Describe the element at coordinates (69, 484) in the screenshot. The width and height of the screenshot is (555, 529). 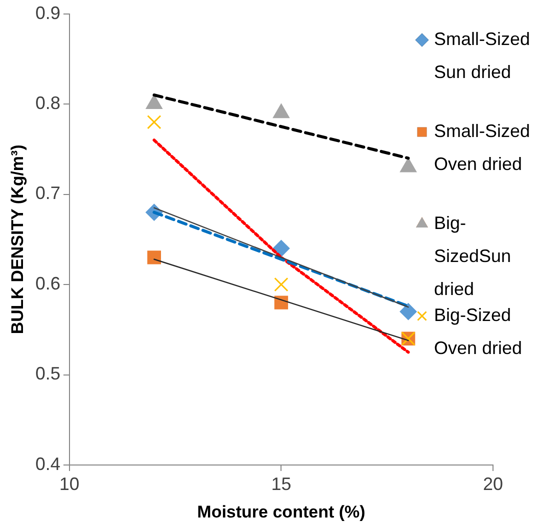
I see `x-tick-label: 10` at that location.